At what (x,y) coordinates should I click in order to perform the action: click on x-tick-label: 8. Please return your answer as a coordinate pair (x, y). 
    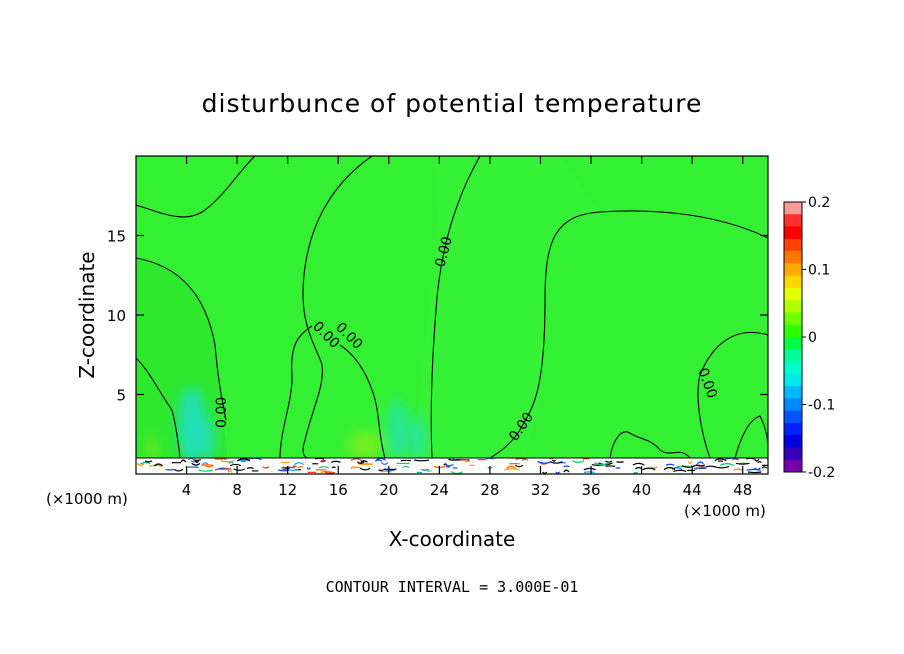
    Looking at the image, I should click on (237, 490).